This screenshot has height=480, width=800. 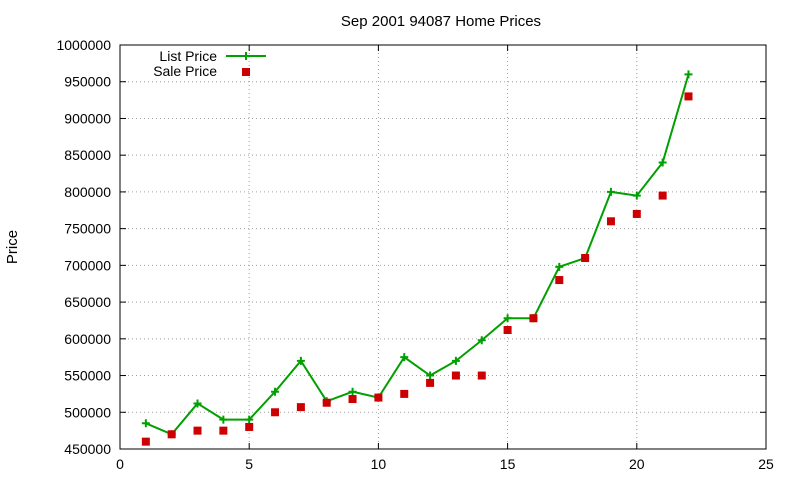 What do you see at coordinates (87, 449) in the screenshot?
I see `y-tick-label: 450000` at bounding box center [87, 449].